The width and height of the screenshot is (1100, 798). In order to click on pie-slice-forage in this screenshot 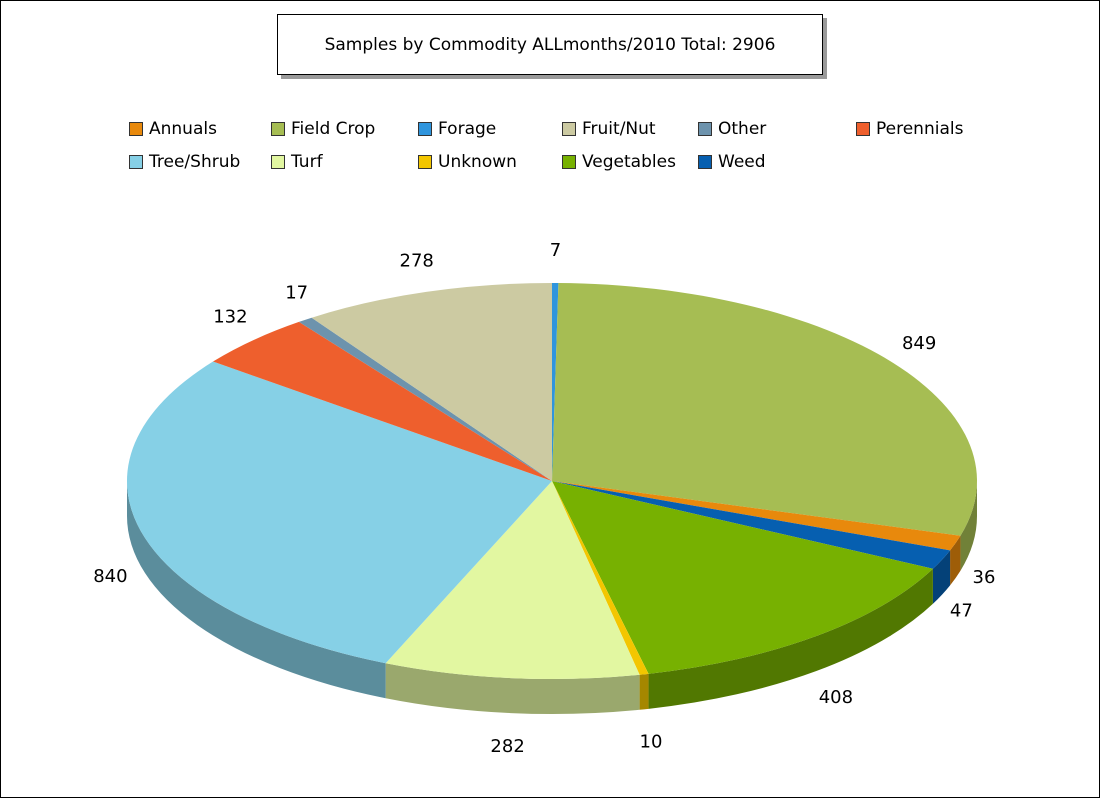, I will do `click(555, 382)`.